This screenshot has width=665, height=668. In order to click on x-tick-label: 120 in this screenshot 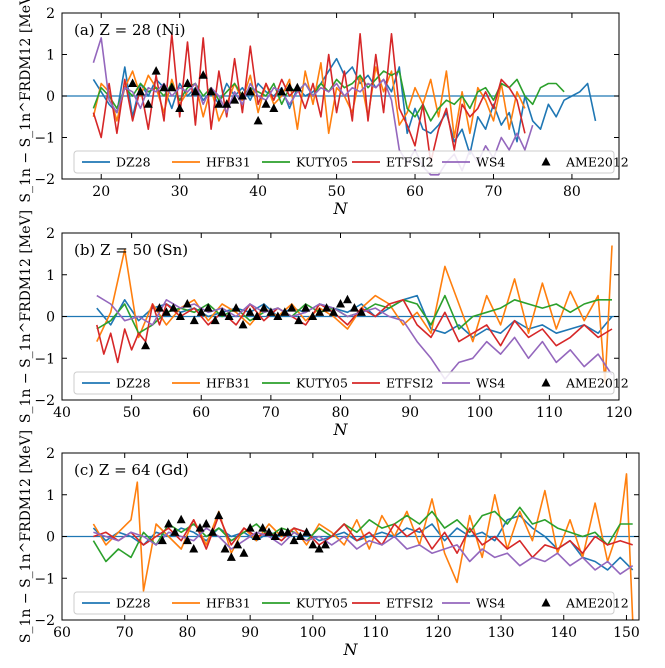, I will do `click(438, 633)`.